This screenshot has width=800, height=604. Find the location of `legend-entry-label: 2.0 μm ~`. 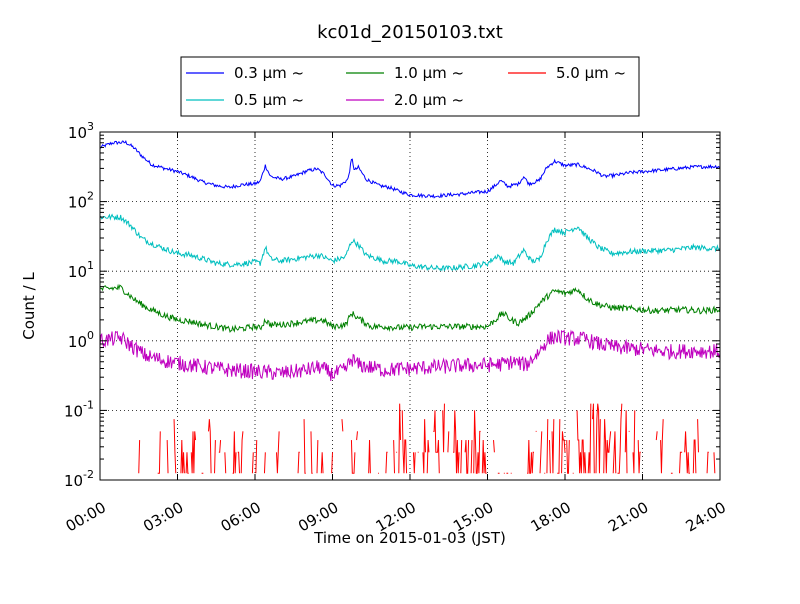

legend-entry-label: 2.0 μm ~ is located at coordinates (429, 100).